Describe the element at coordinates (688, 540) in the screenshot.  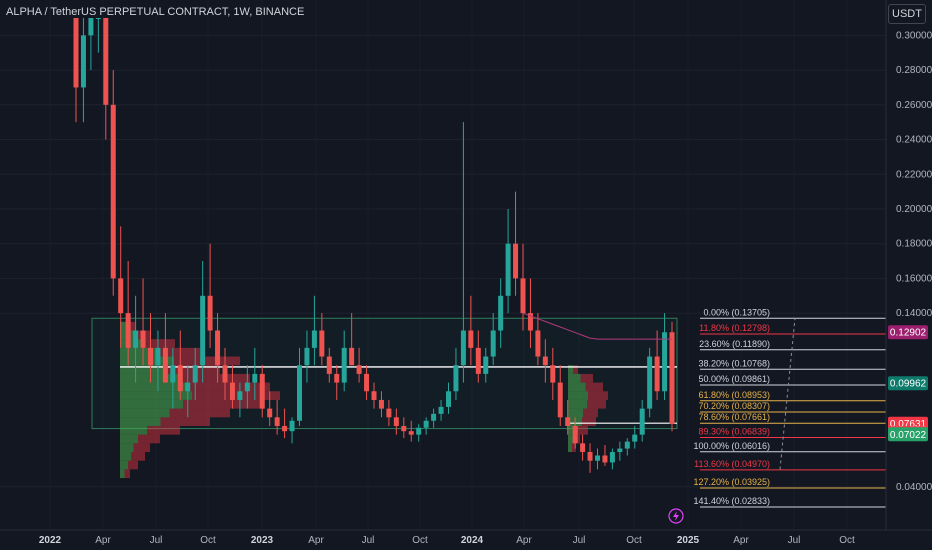
I see `x-tick-label: 2025` at that location.